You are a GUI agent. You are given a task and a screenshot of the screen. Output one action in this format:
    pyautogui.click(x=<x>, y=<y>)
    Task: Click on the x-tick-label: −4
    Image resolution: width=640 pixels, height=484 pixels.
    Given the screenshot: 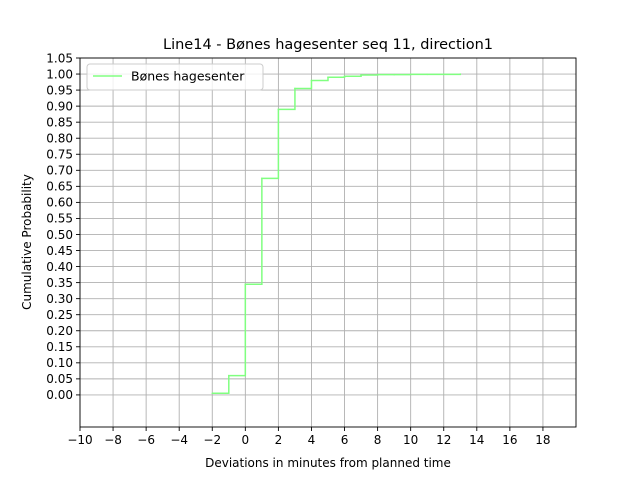 What is the action you would take?
    pyautogui.click(x=179, y=440)
    